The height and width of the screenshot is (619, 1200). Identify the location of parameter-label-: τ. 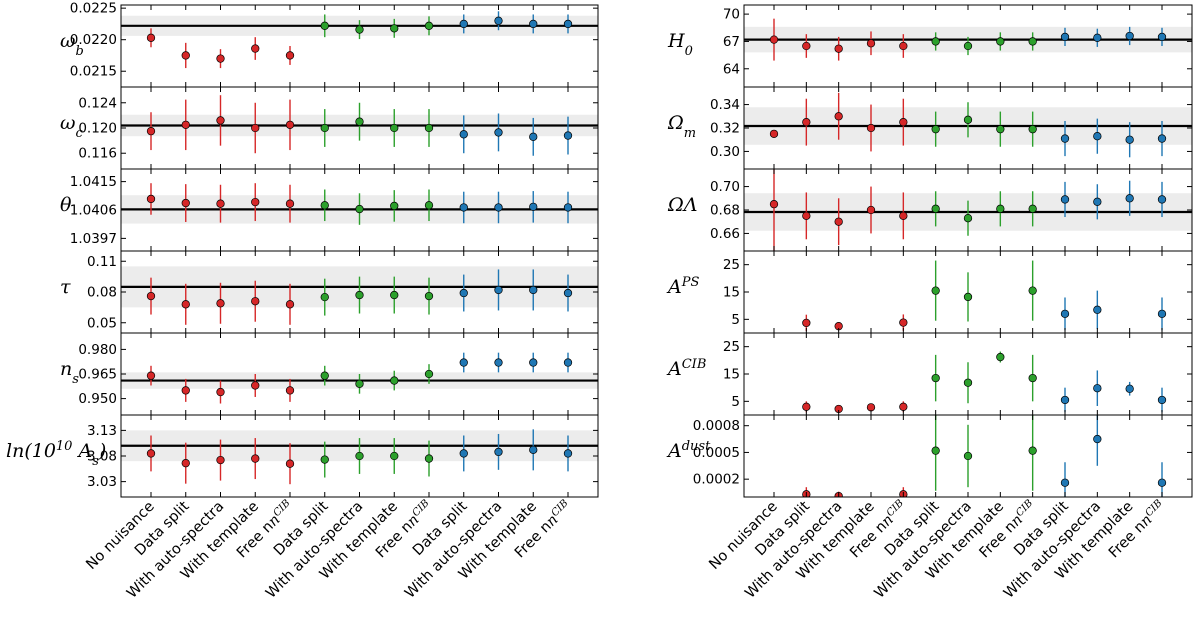
(65, 287).